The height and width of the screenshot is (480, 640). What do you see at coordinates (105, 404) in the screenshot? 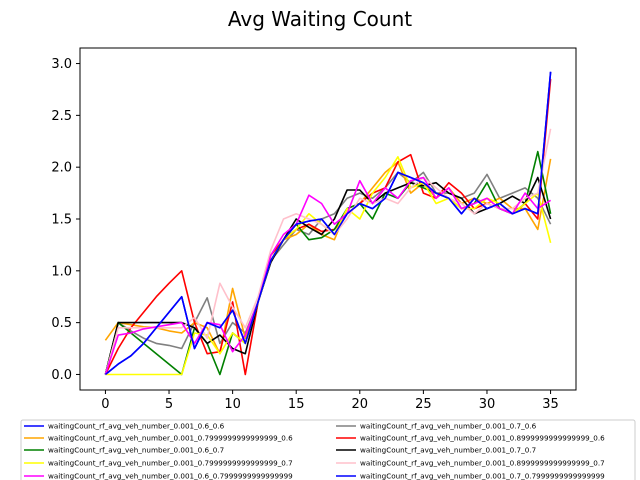
I see `x-tick-label: 0` at bounding box center [105, 404].